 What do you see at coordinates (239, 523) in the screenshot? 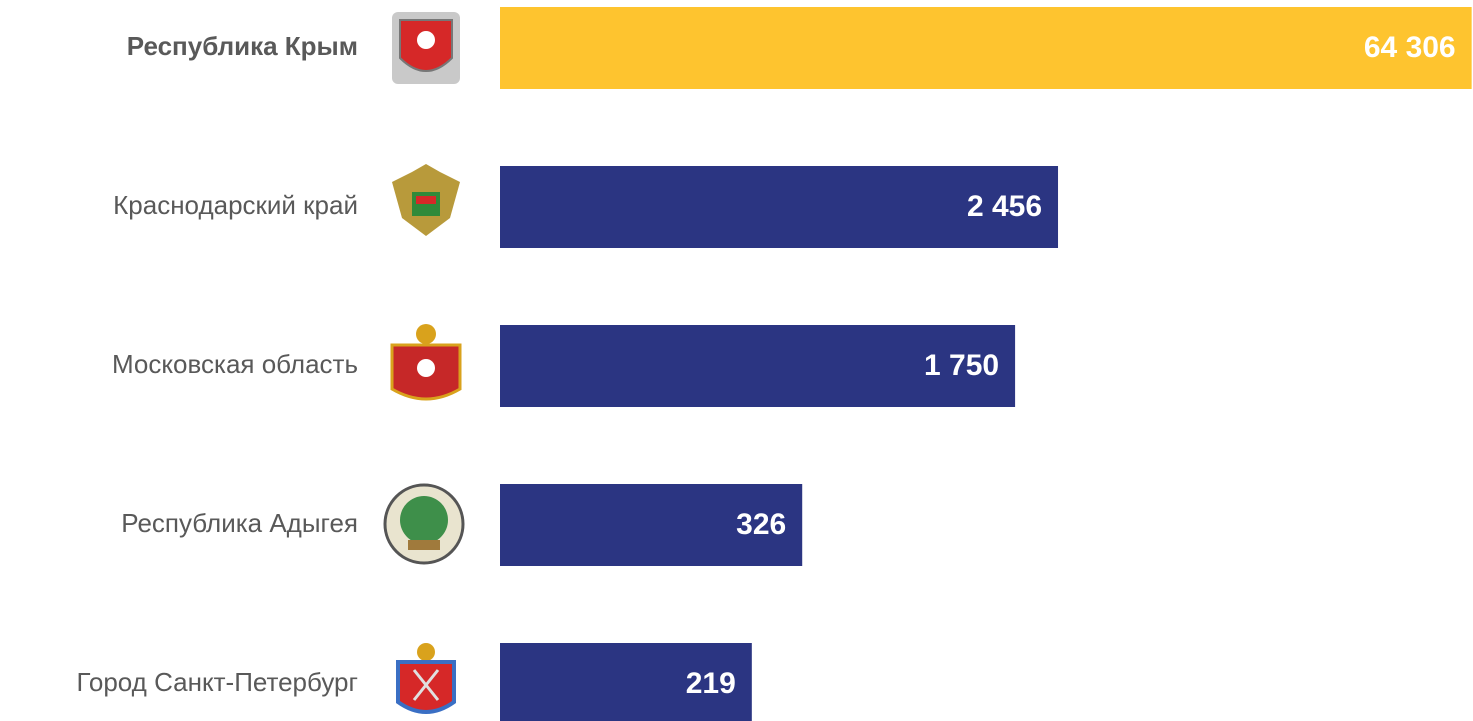
I see `category-label: Республика Адыгея` at bounding box center [239, 523].